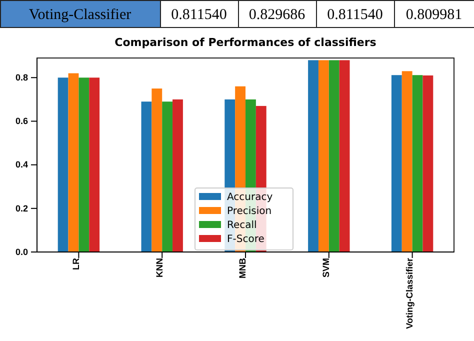  I want to click on legend-label: Accuracy, so click(250, 197).